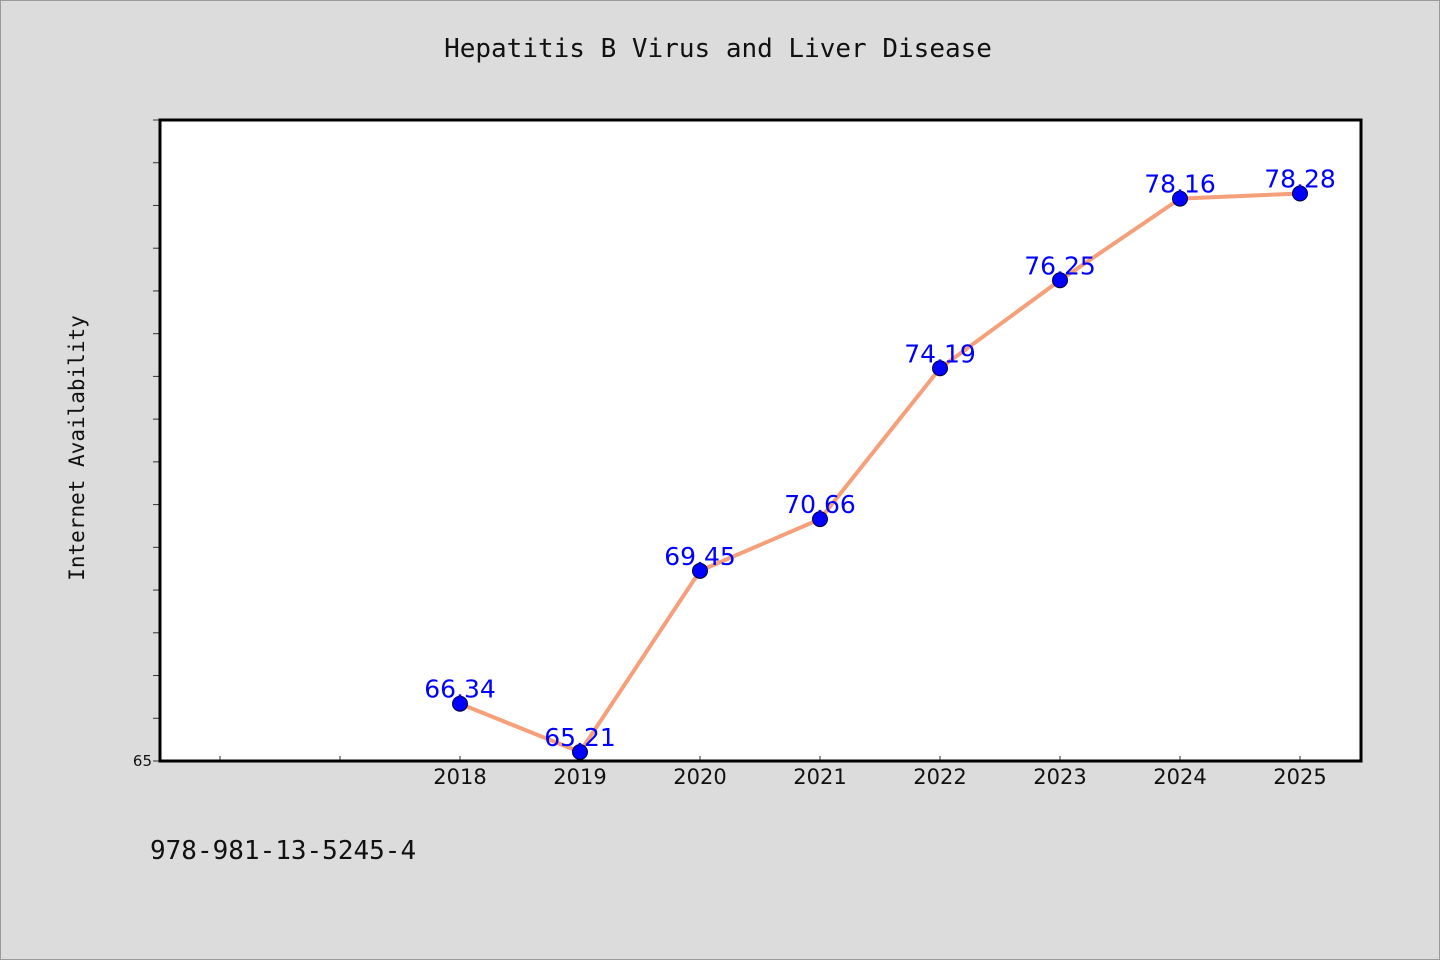  I want to click on data-label: 66.34, so click(460, 689).